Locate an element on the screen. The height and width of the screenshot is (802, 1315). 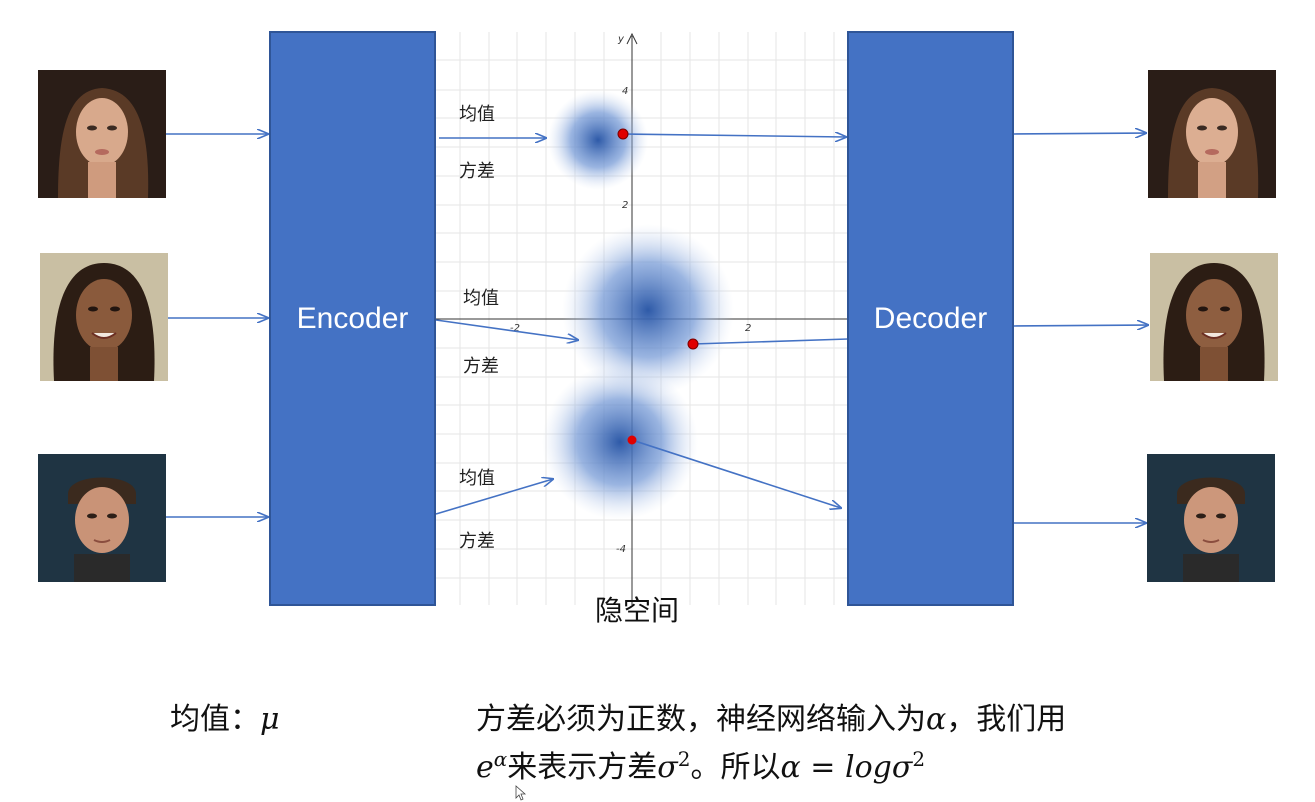
variance-label-3: 方差 is located at coordinates (477, 541).